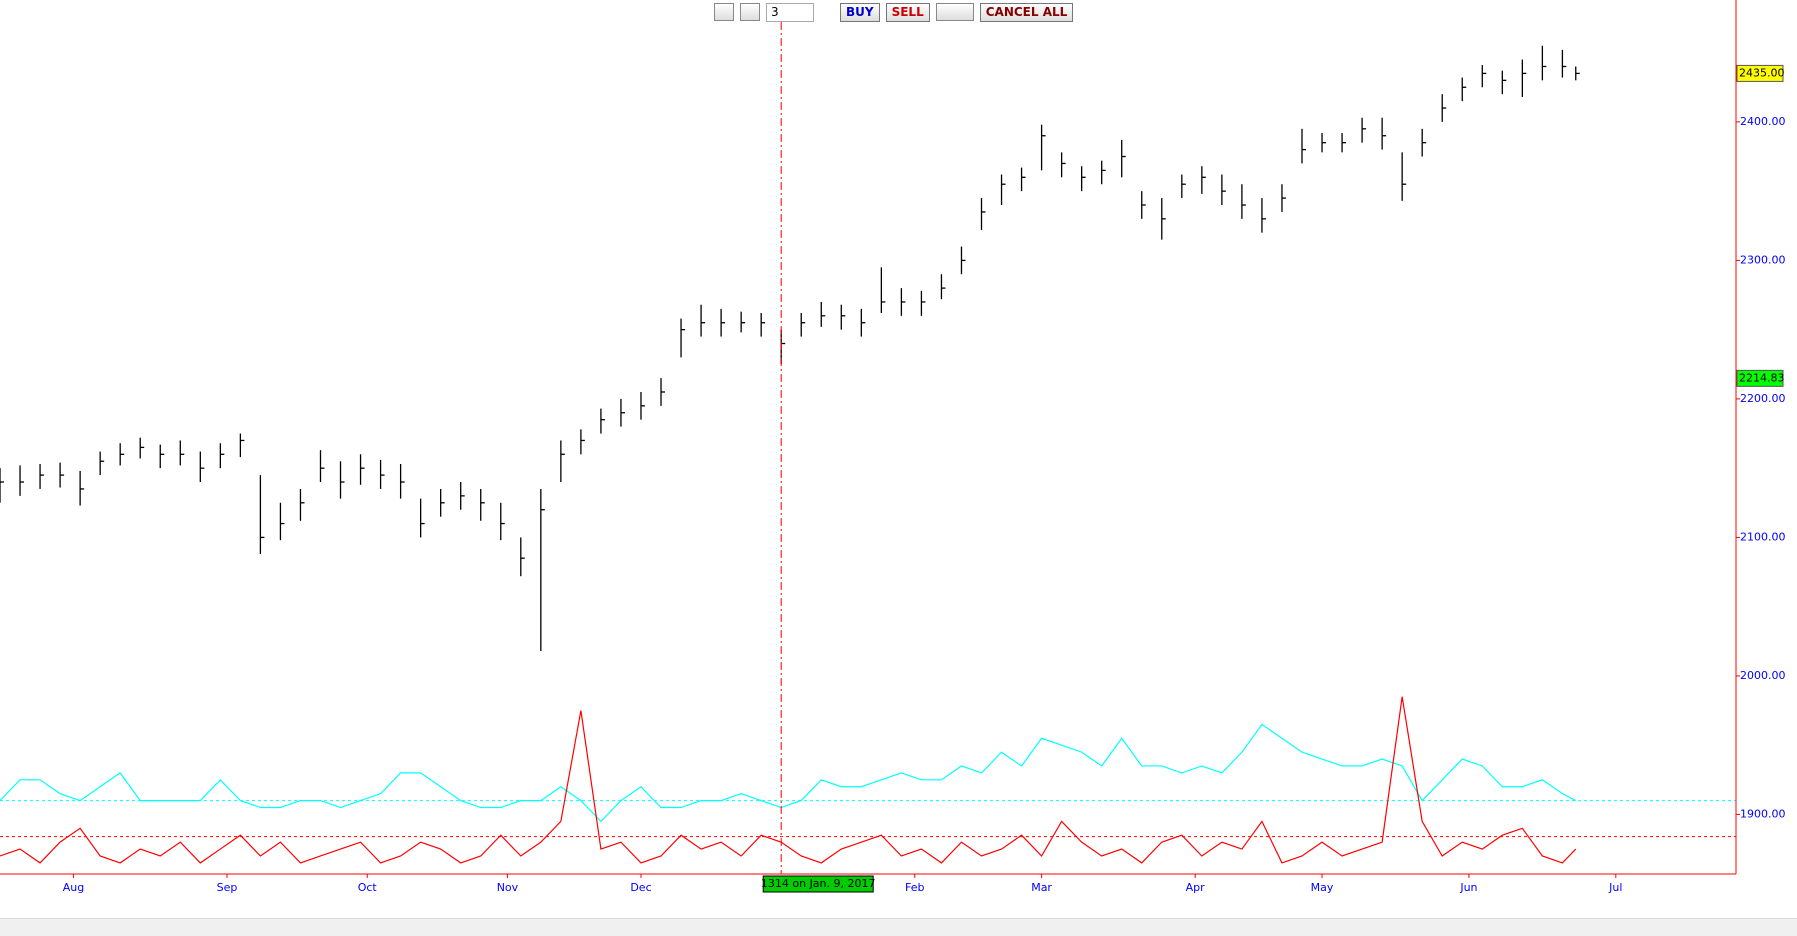 The image size is (1797, 936). I want to click on x-tick-label: Apr, so click(1196, 887).